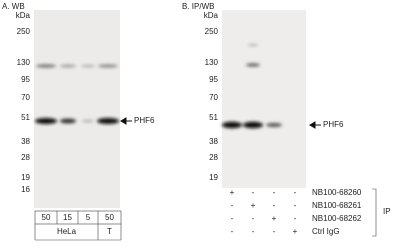 The image size is (400, 247). What do you see at coordinates (326, 231) in the screenshot?
I see `row-label: Ctrl IgG` at bounding box center [326, 231].